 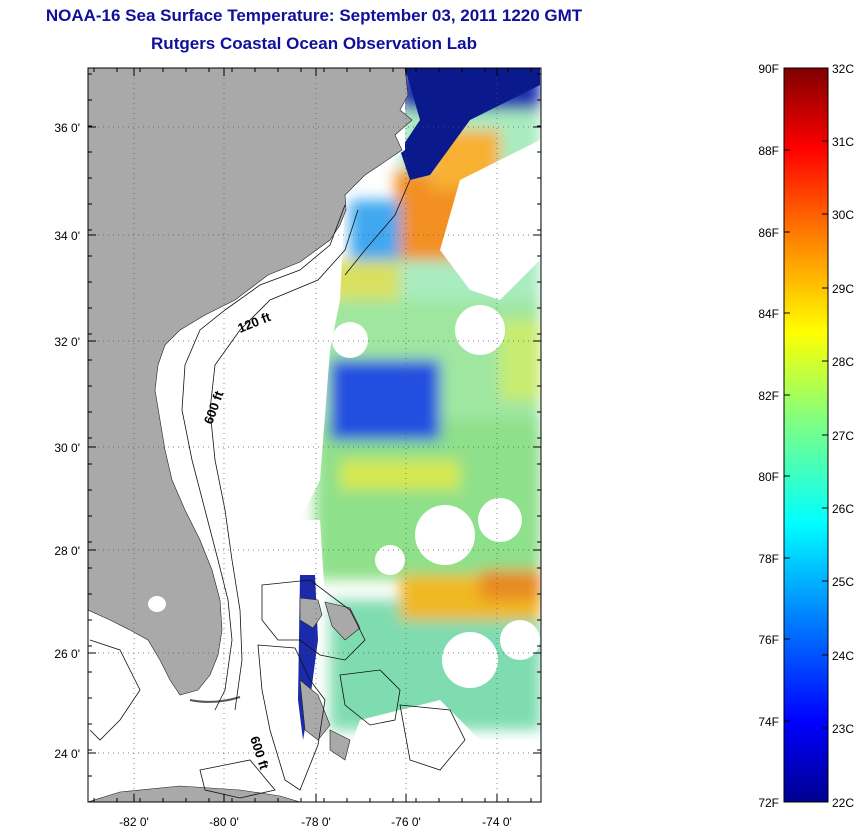 I want to click on temperature-colorbar, so click(x=806, y=435).